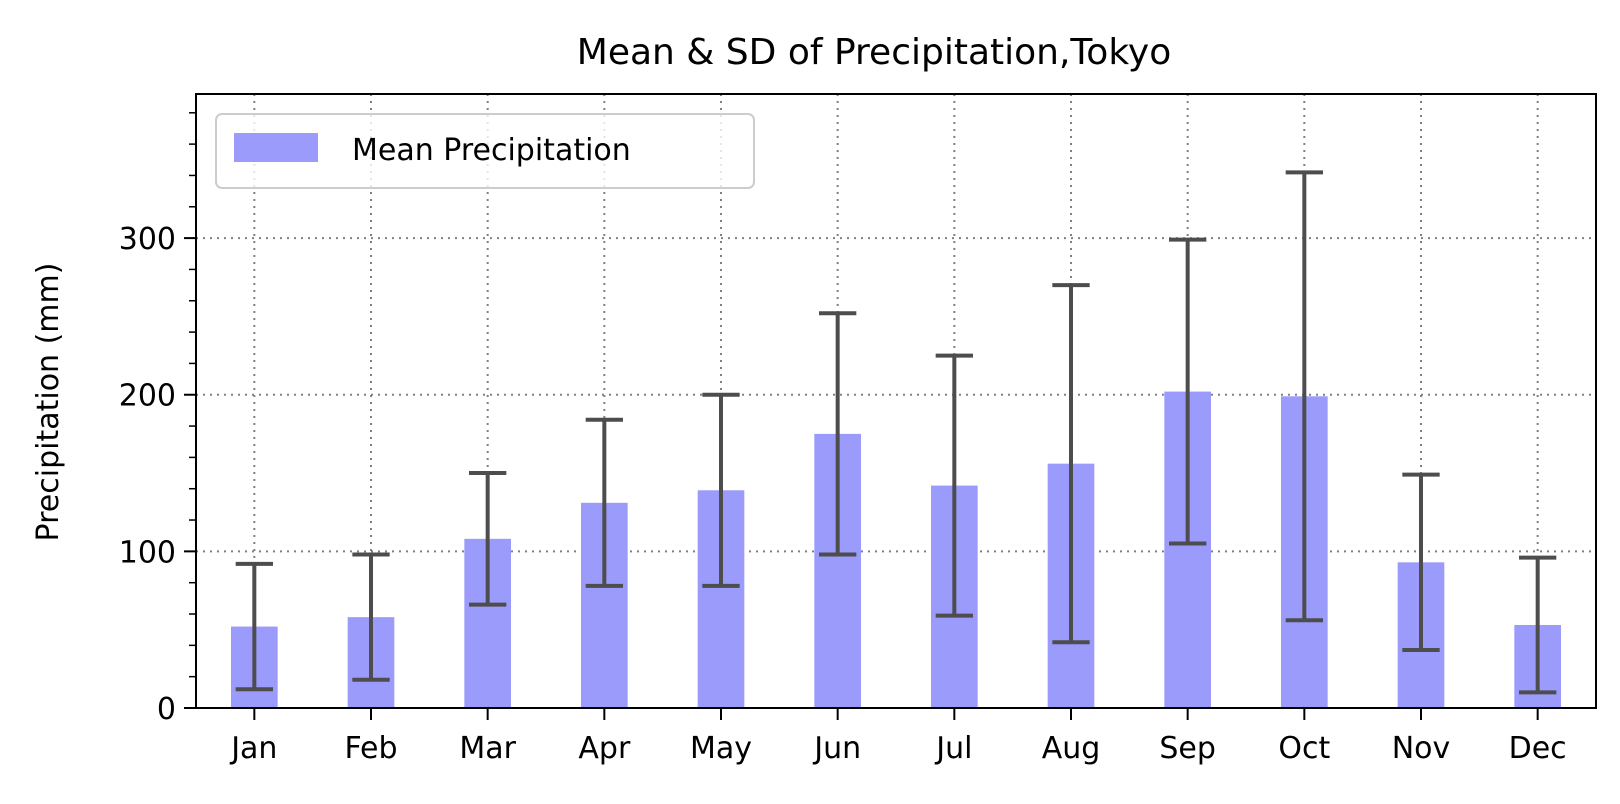 The height and width of the screenshot is (804, 1620). Describe the element at coordinates (1538, 748) in the screenshot. I see `x-tick-label: Dec` at that location.